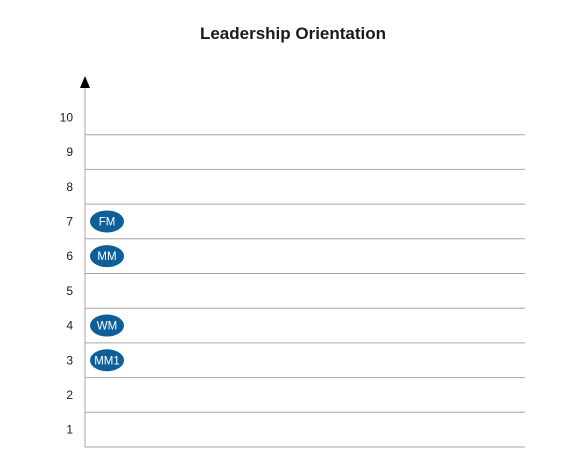 The image size is (561, 459). I want to click on y-tick-label: 2, so click(69, 395).